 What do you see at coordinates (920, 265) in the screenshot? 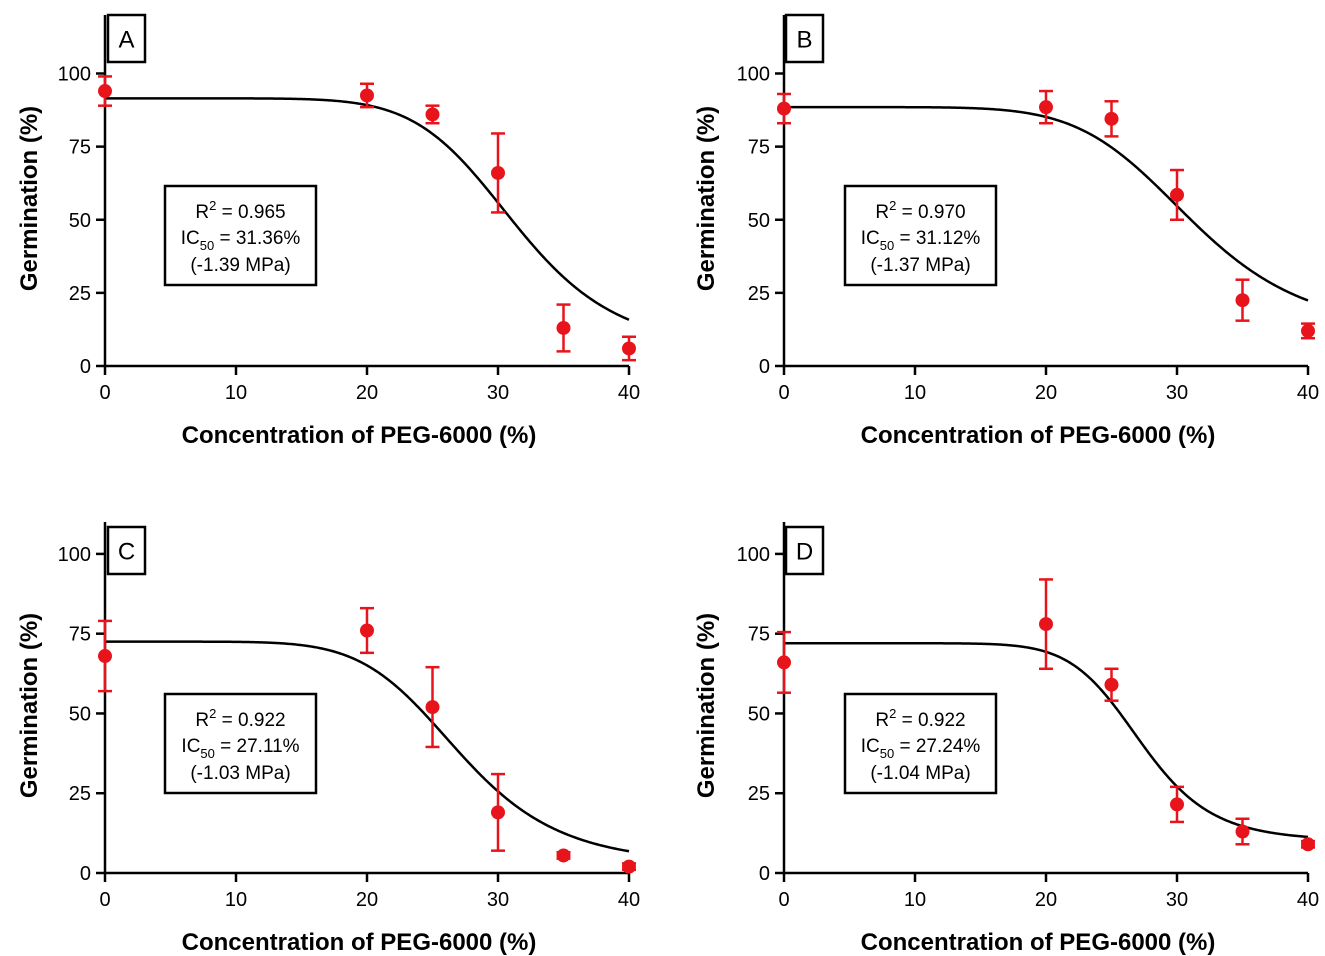
I see `pressure-text: (-1.37 MPa)` at bounding box center [920, 265].